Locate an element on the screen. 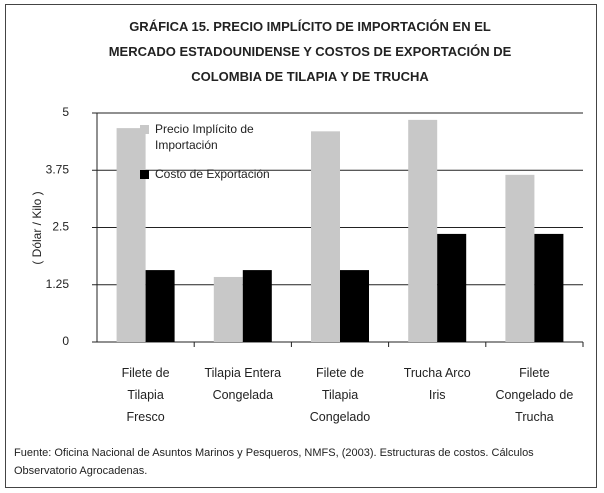 Image resolution: width=604 pixels, height=493 pixels. y-tick-label: 5 is located at coordinates (65, 112).